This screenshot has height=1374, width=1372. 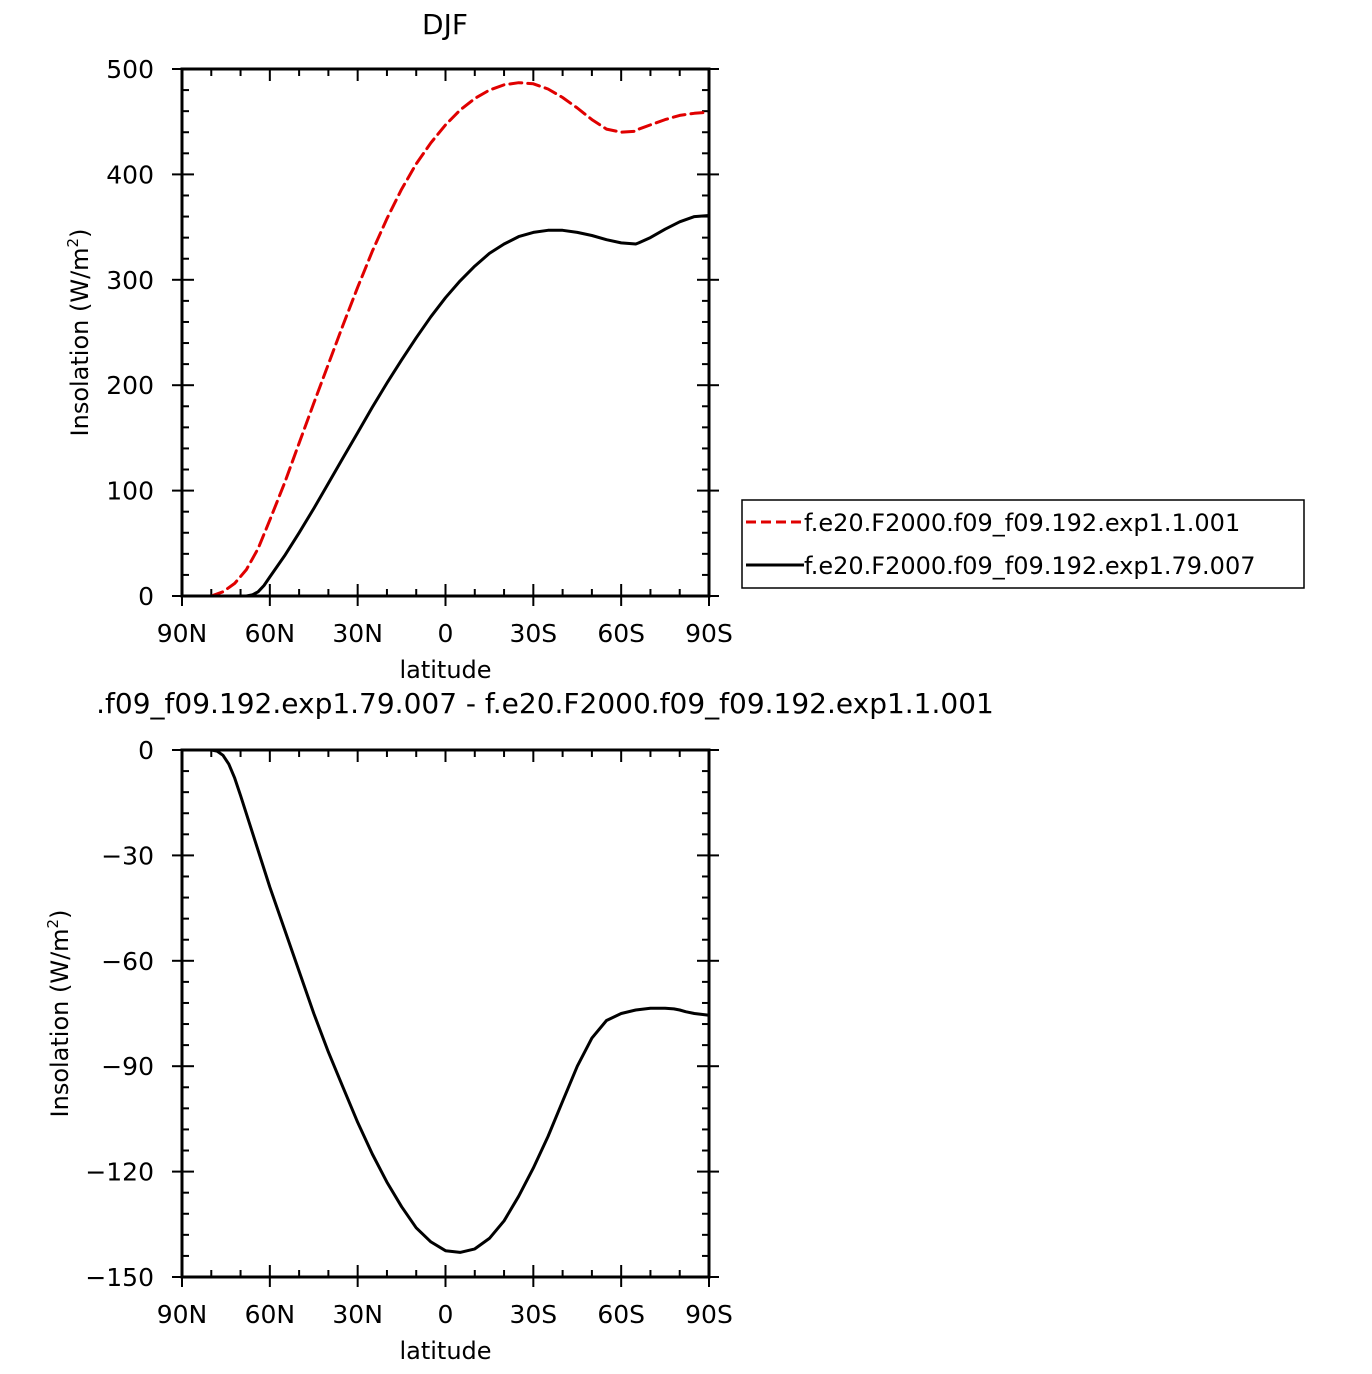 What do you see at coordinates (73, 243) in the screenshot?
I see `top-y-label-sup: 2` at bounding box center [73, 243].